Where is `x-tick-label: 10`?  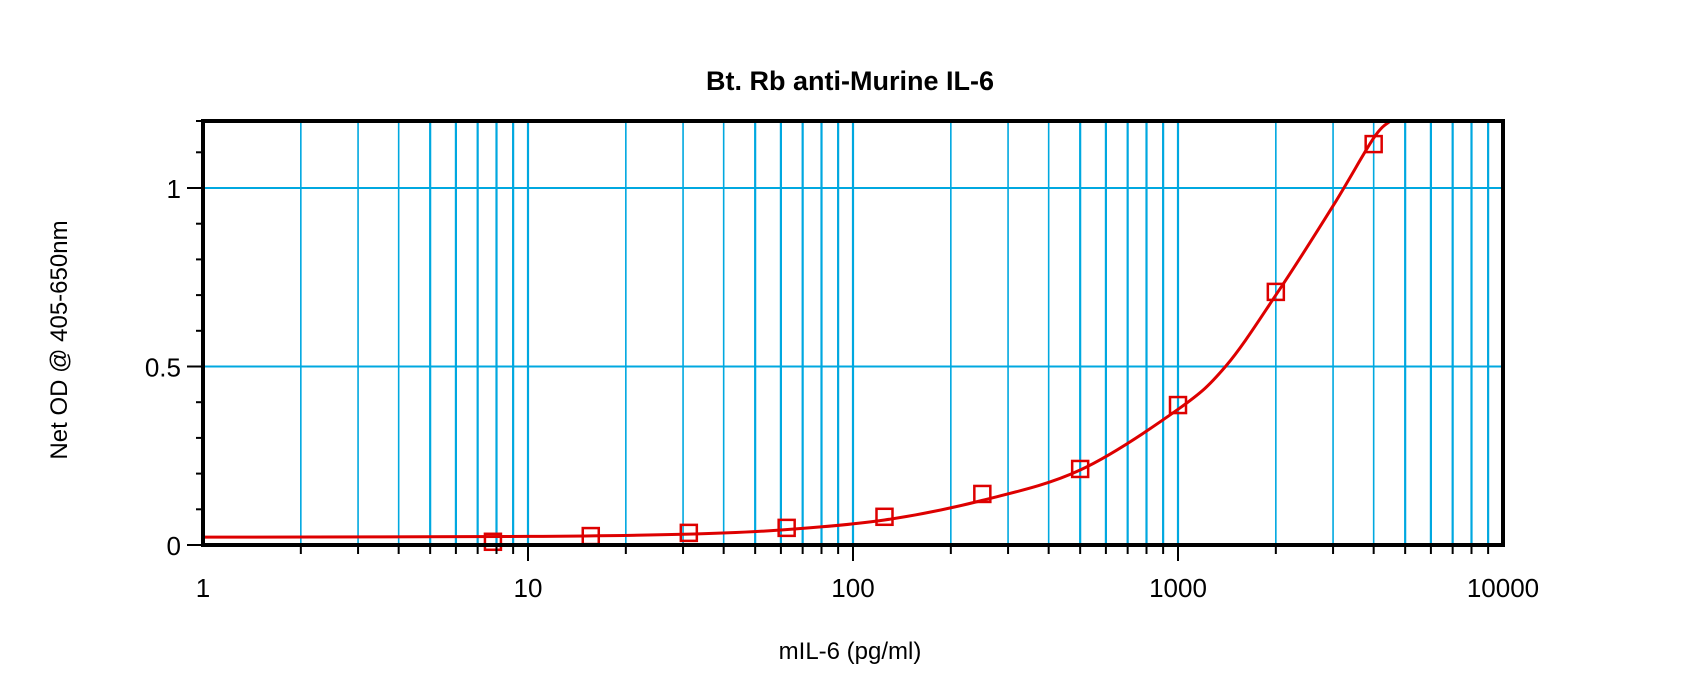 x-tick-label: 10 is located at coordinates (528, 588).